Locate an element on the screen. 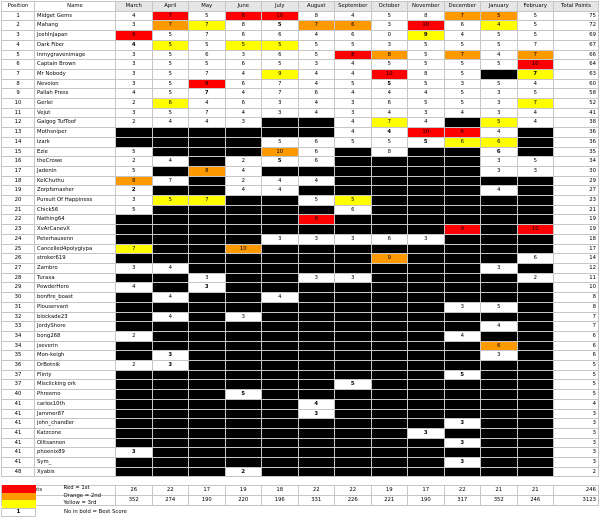 Image resolution: width=600 pixels, height=518 pixels. table-row: 30 bonfire_boast 4 4 8 is located at coordinates (300, 297).